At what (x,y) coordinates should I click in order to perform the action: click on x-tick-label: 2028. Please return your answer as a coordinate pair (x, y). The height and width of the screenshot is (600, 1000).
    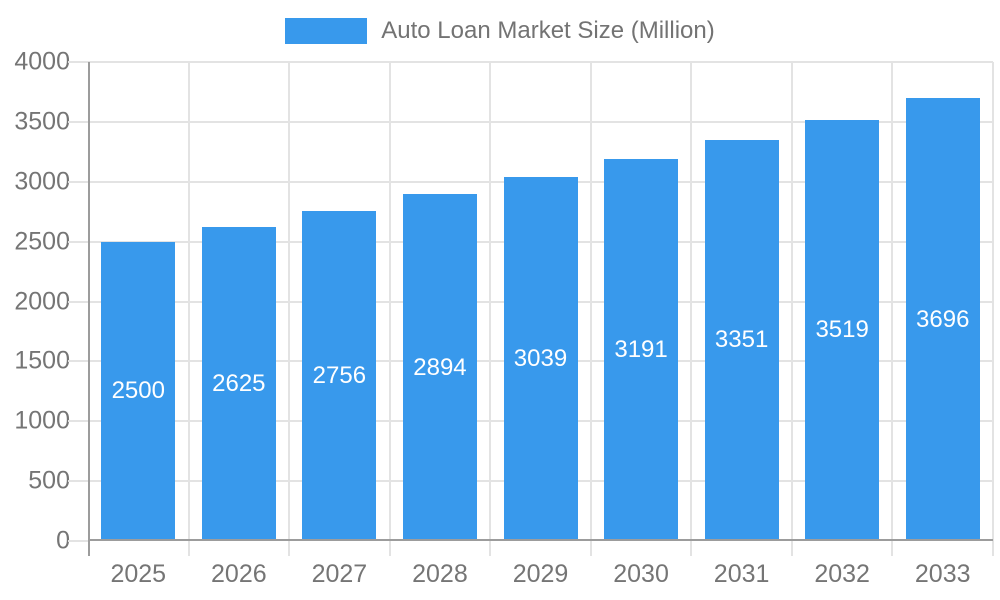
    Looking at the image, I should click on (440, 574).